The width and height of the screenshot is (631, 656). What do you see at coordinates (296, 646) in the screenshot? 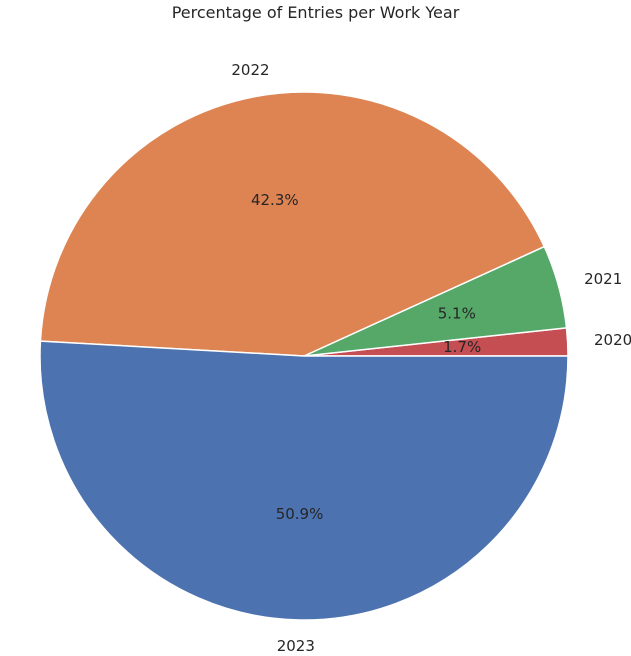
I see `slice-label-2023: 2023` at bounding box center [296, 646].